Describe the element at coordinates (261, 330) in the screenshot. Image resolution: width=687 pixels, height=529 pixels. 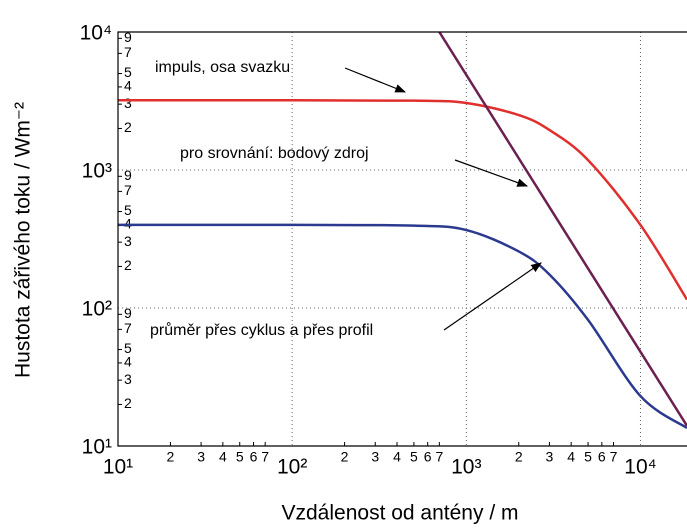
I see `annotation: průměr přes cyklus a přes profil` at that location.